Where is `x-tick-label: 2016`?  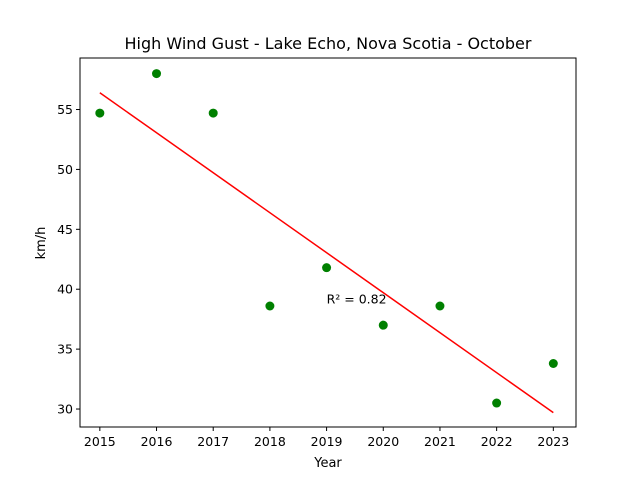 x-tick-label: 2016 is located at coordinates (157, 441).